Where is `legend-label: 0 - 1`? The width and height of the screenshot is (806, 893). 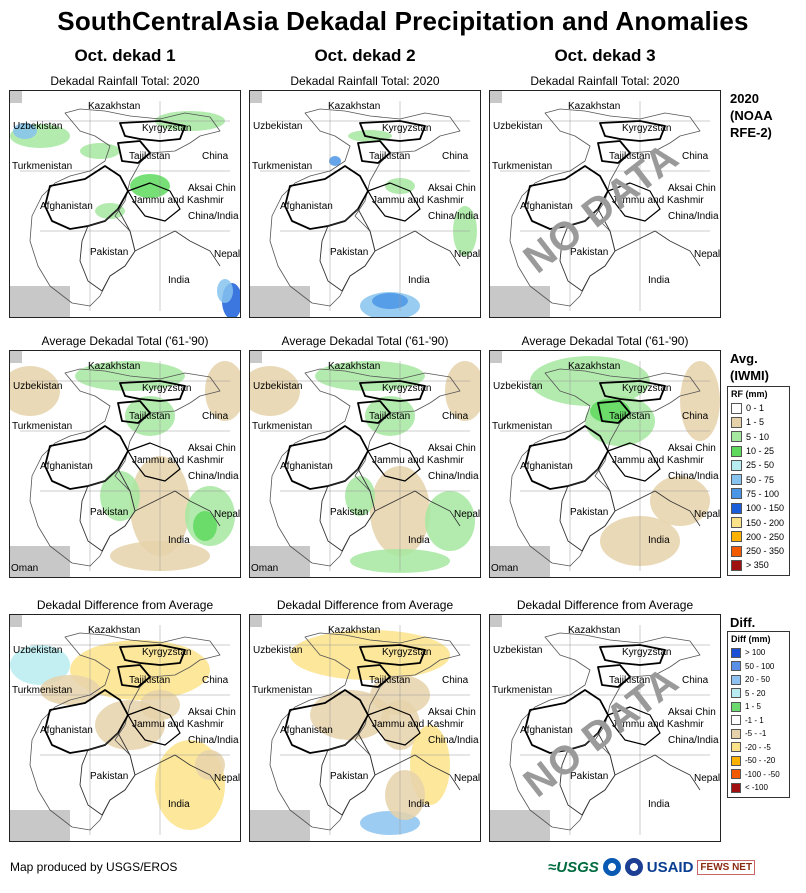 legend-label: 0 - 1 is located at coordinates (755, 408).